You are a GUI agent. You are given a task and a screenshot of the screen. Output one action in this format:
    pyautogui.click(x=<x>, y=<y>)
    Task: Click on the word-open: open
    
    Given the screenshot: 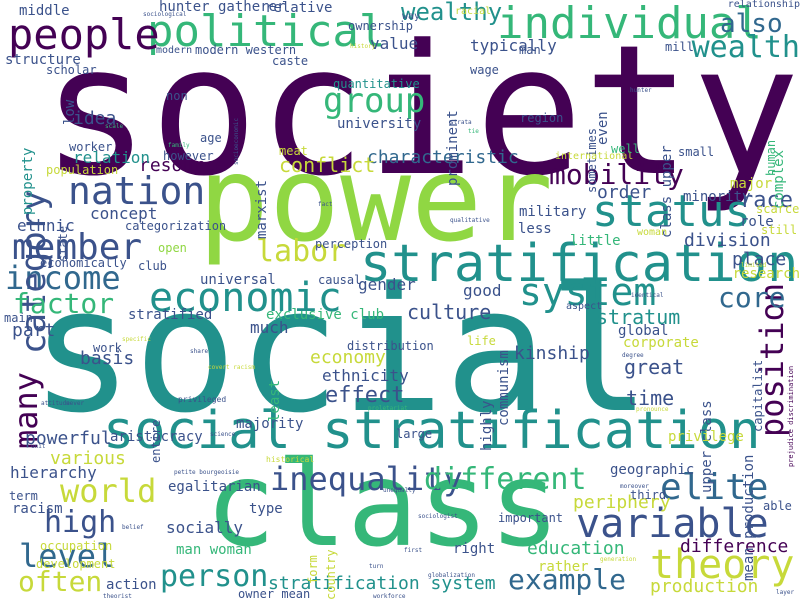 What is the action you would take?
    pyautogui.click(x=172, y=248)
    